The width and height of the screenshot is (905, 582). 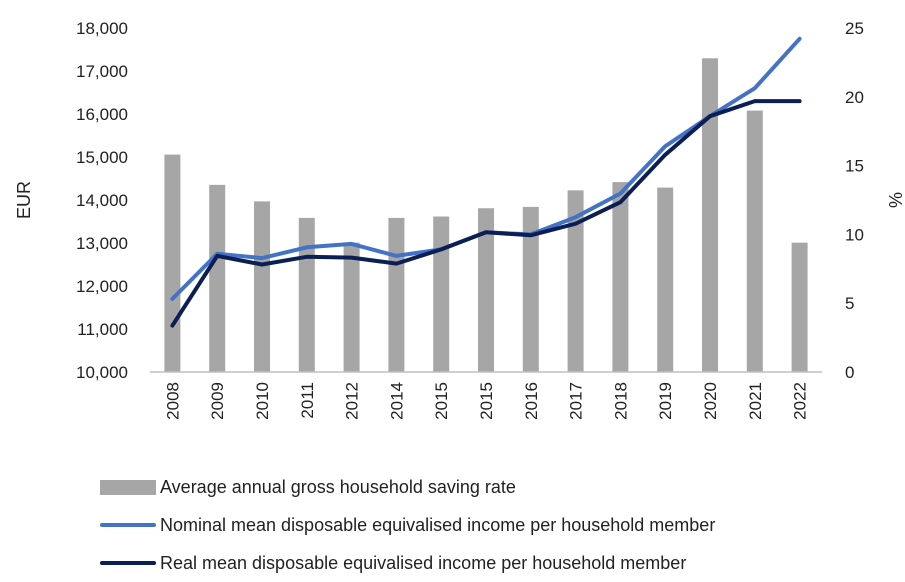 I want to click on x-tick-label: 2012, so click(x=352, y=401).